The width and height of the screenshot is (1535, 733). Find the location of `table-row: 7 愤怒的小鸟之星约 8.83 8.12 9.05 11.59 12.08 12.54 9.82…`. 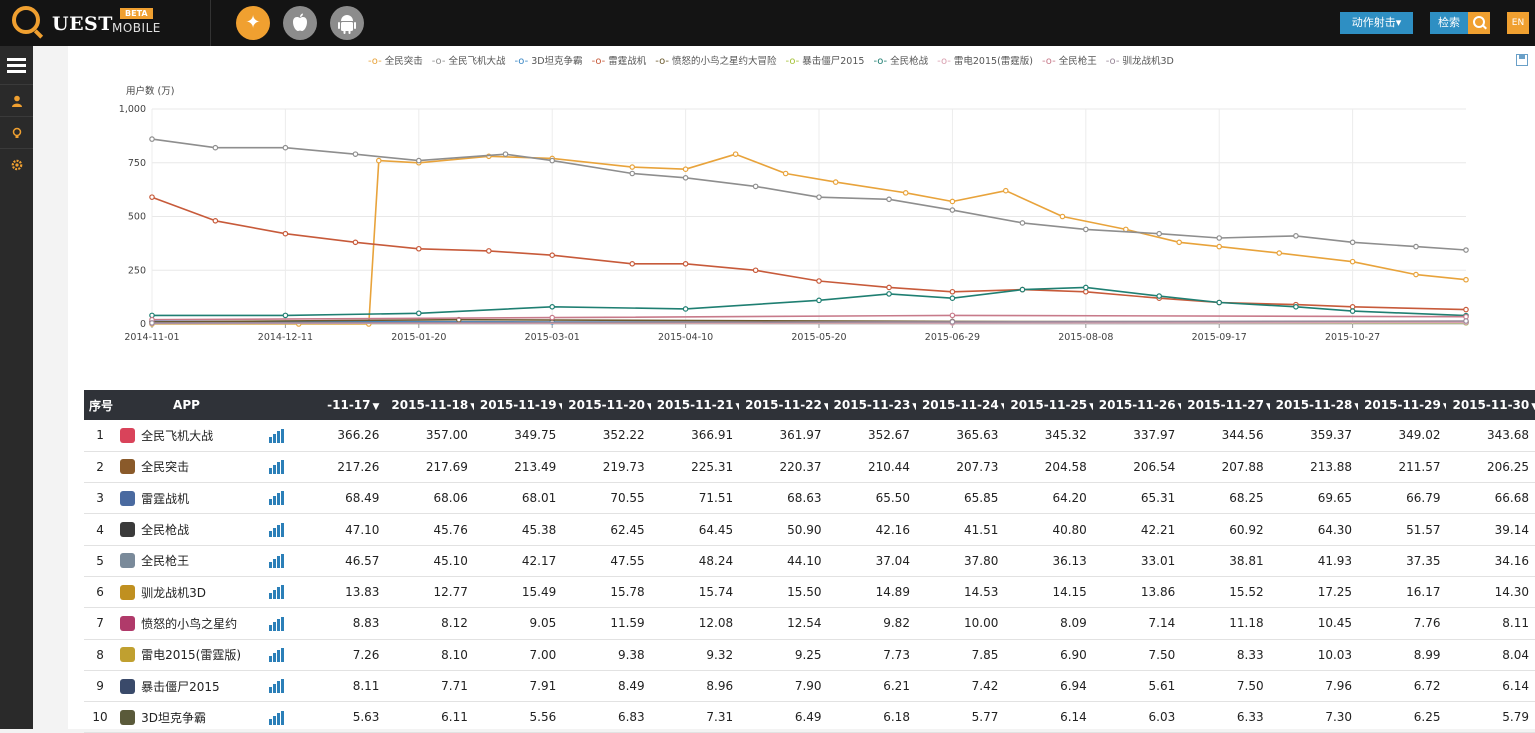

table-row: 7 愤怒的小鸟之星约 8.83 8.12 9.05 11.59 12.08 12.54 9.82… is located at coordinates (809, 624).